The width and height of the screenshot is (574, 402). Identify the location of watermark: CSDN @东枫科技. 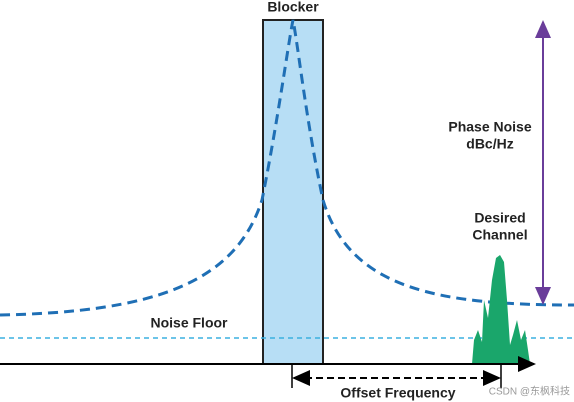
(529, 391).